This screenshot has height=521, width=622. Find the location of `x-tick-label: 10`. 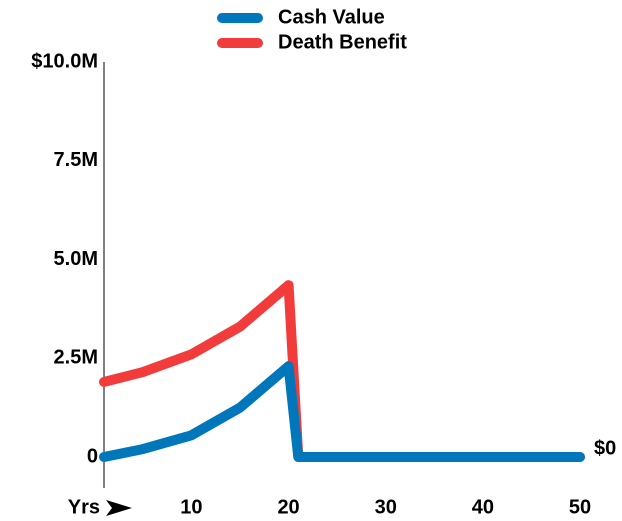

x-tick-label: 10 is located at coordinates (191, 507).